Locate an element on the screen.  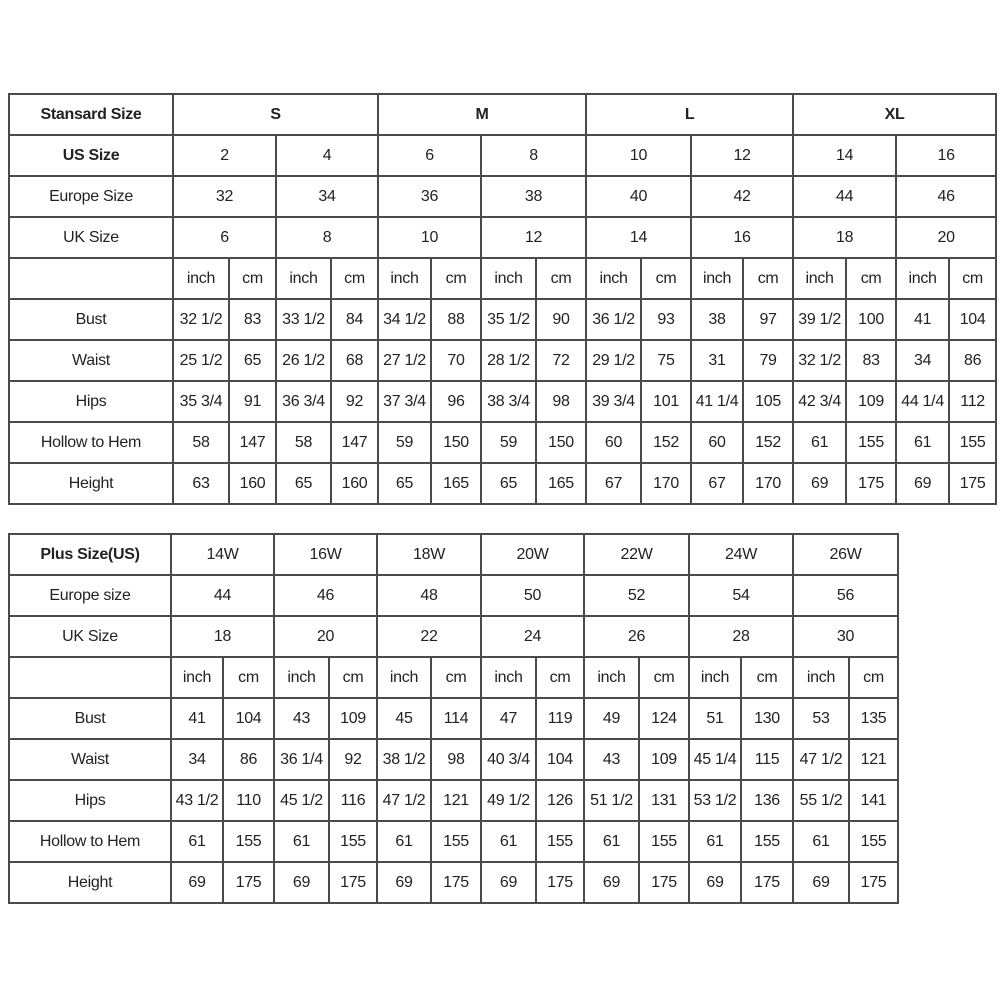
size-cell: 40 is located at coordinates (639, 196).